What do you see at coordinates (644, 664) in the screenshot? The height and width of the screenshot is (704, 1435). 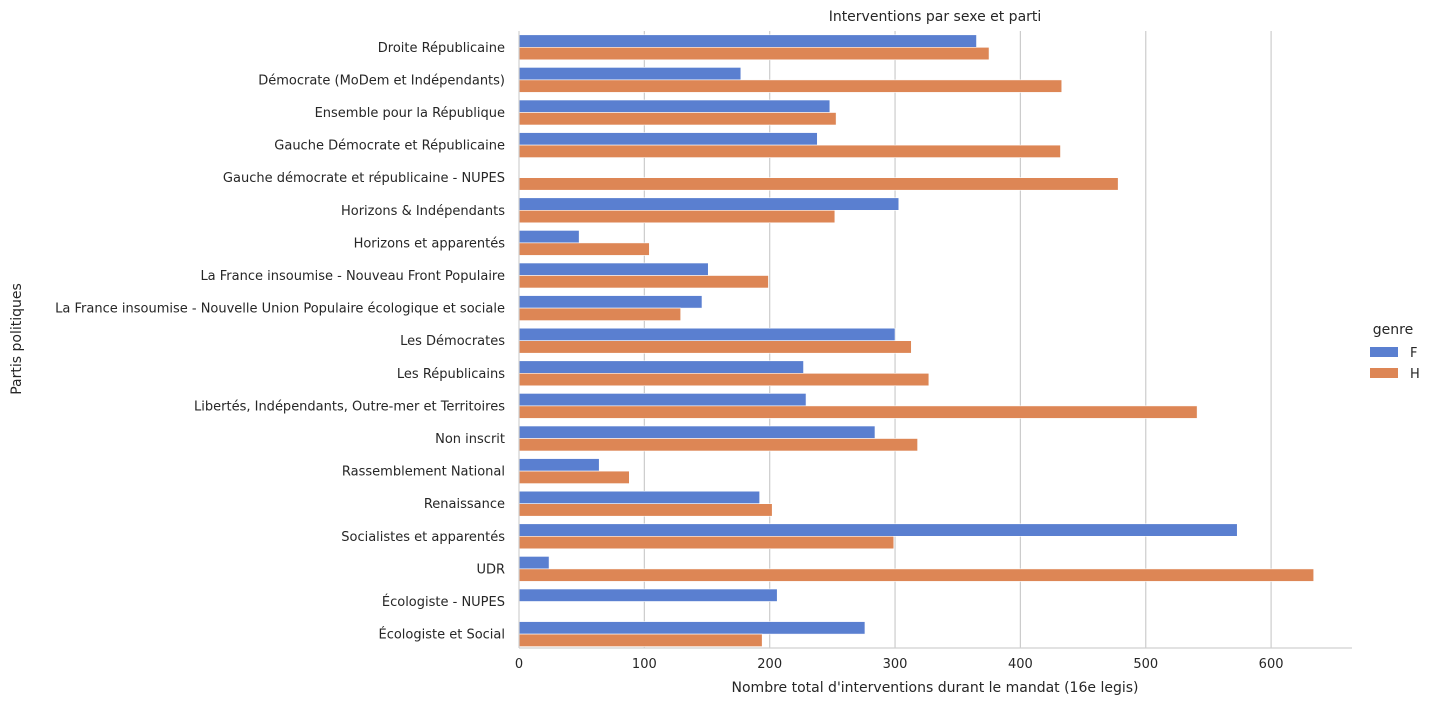 I see `x-tick-label: 100` at bounding box center [644, 664].